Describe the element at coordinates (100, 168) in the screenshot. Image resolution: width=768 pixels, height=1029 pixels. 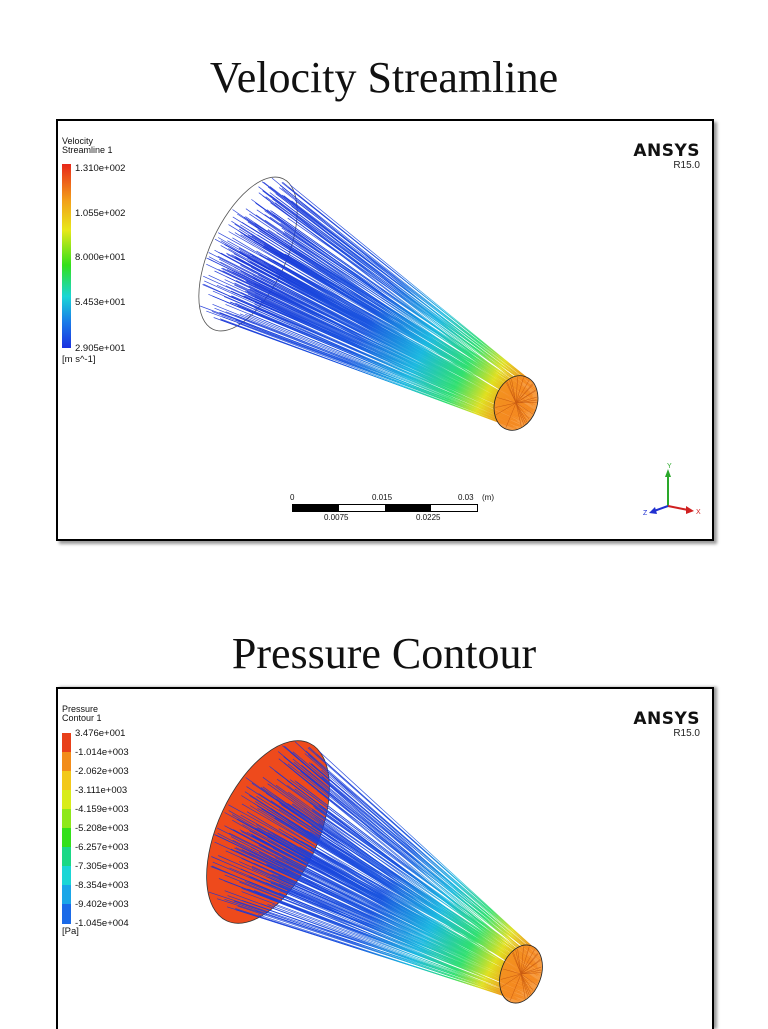
I see `velocity-legend-value: 1.310e+002` at that location.